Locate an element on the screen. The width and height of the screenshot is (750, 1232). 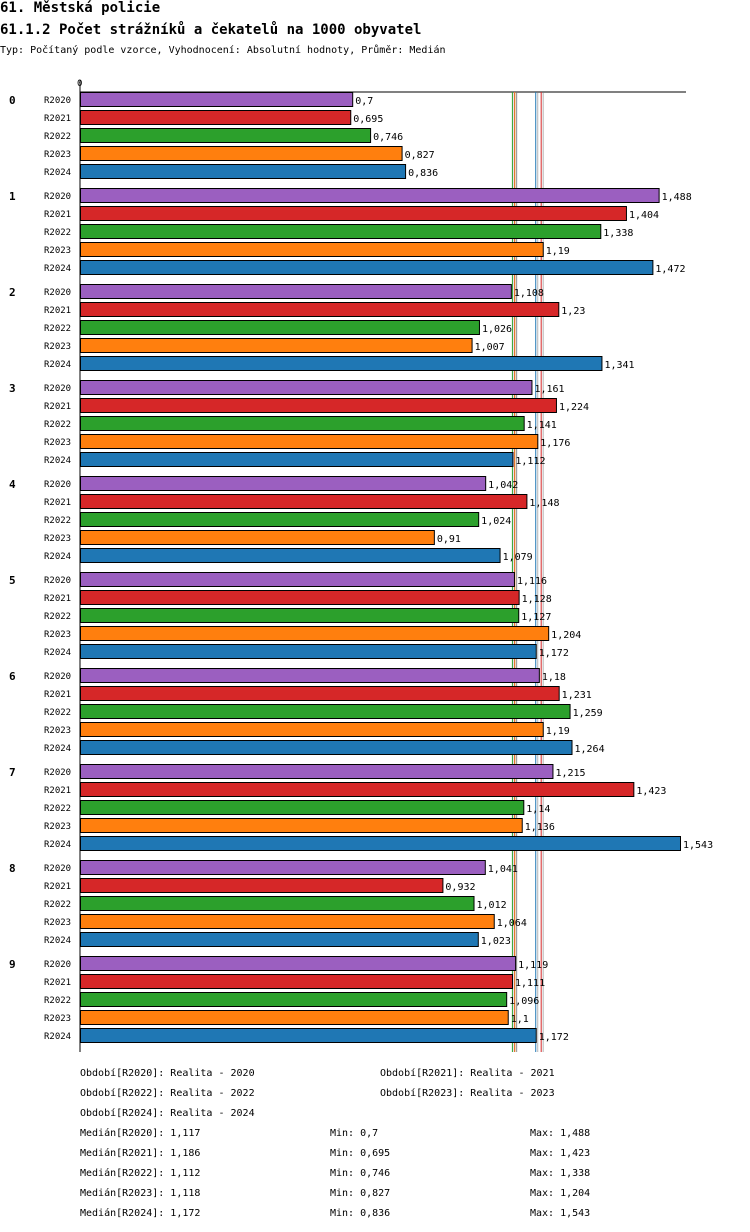
stat-min-r2024: Min: 0,836 is located at coordinates (360, 1213).